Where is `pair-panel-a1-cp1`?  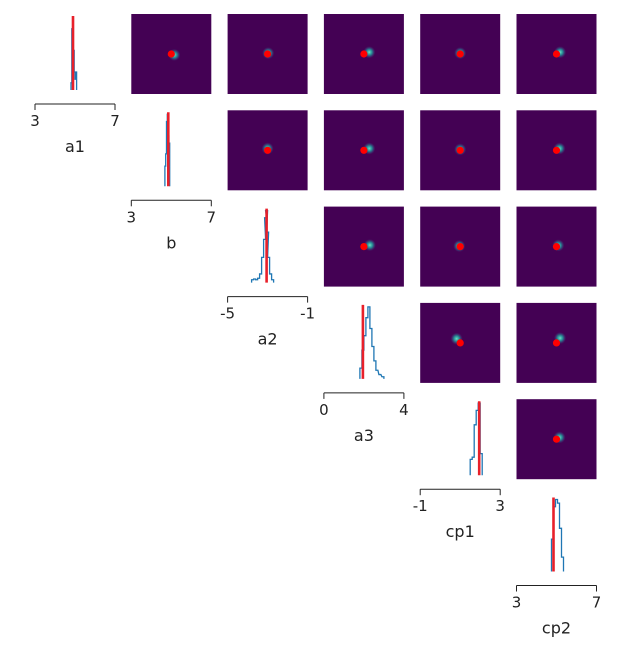 pair-panel-a1-cp1 is located at coordinates (460, 54).